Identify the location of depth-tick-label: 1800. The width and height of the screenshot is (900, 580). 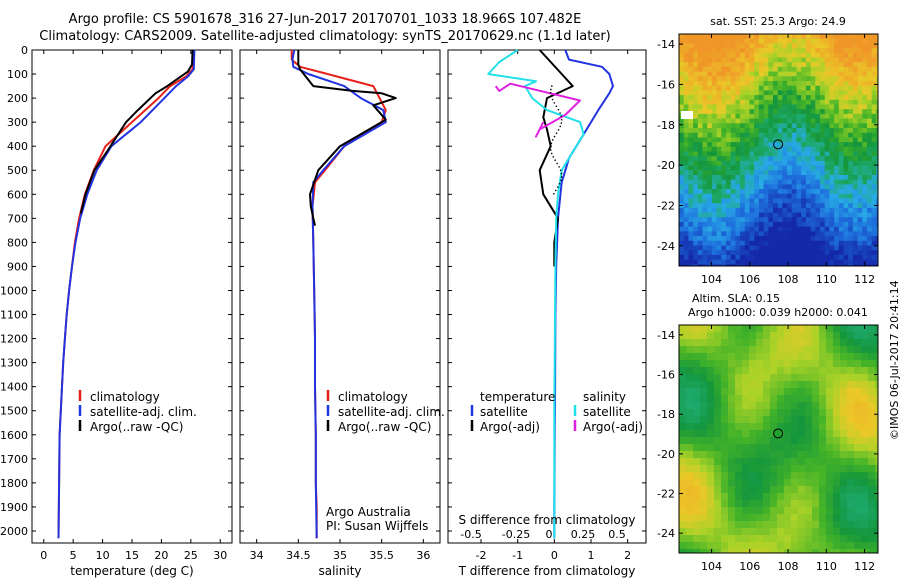
(14, 483).